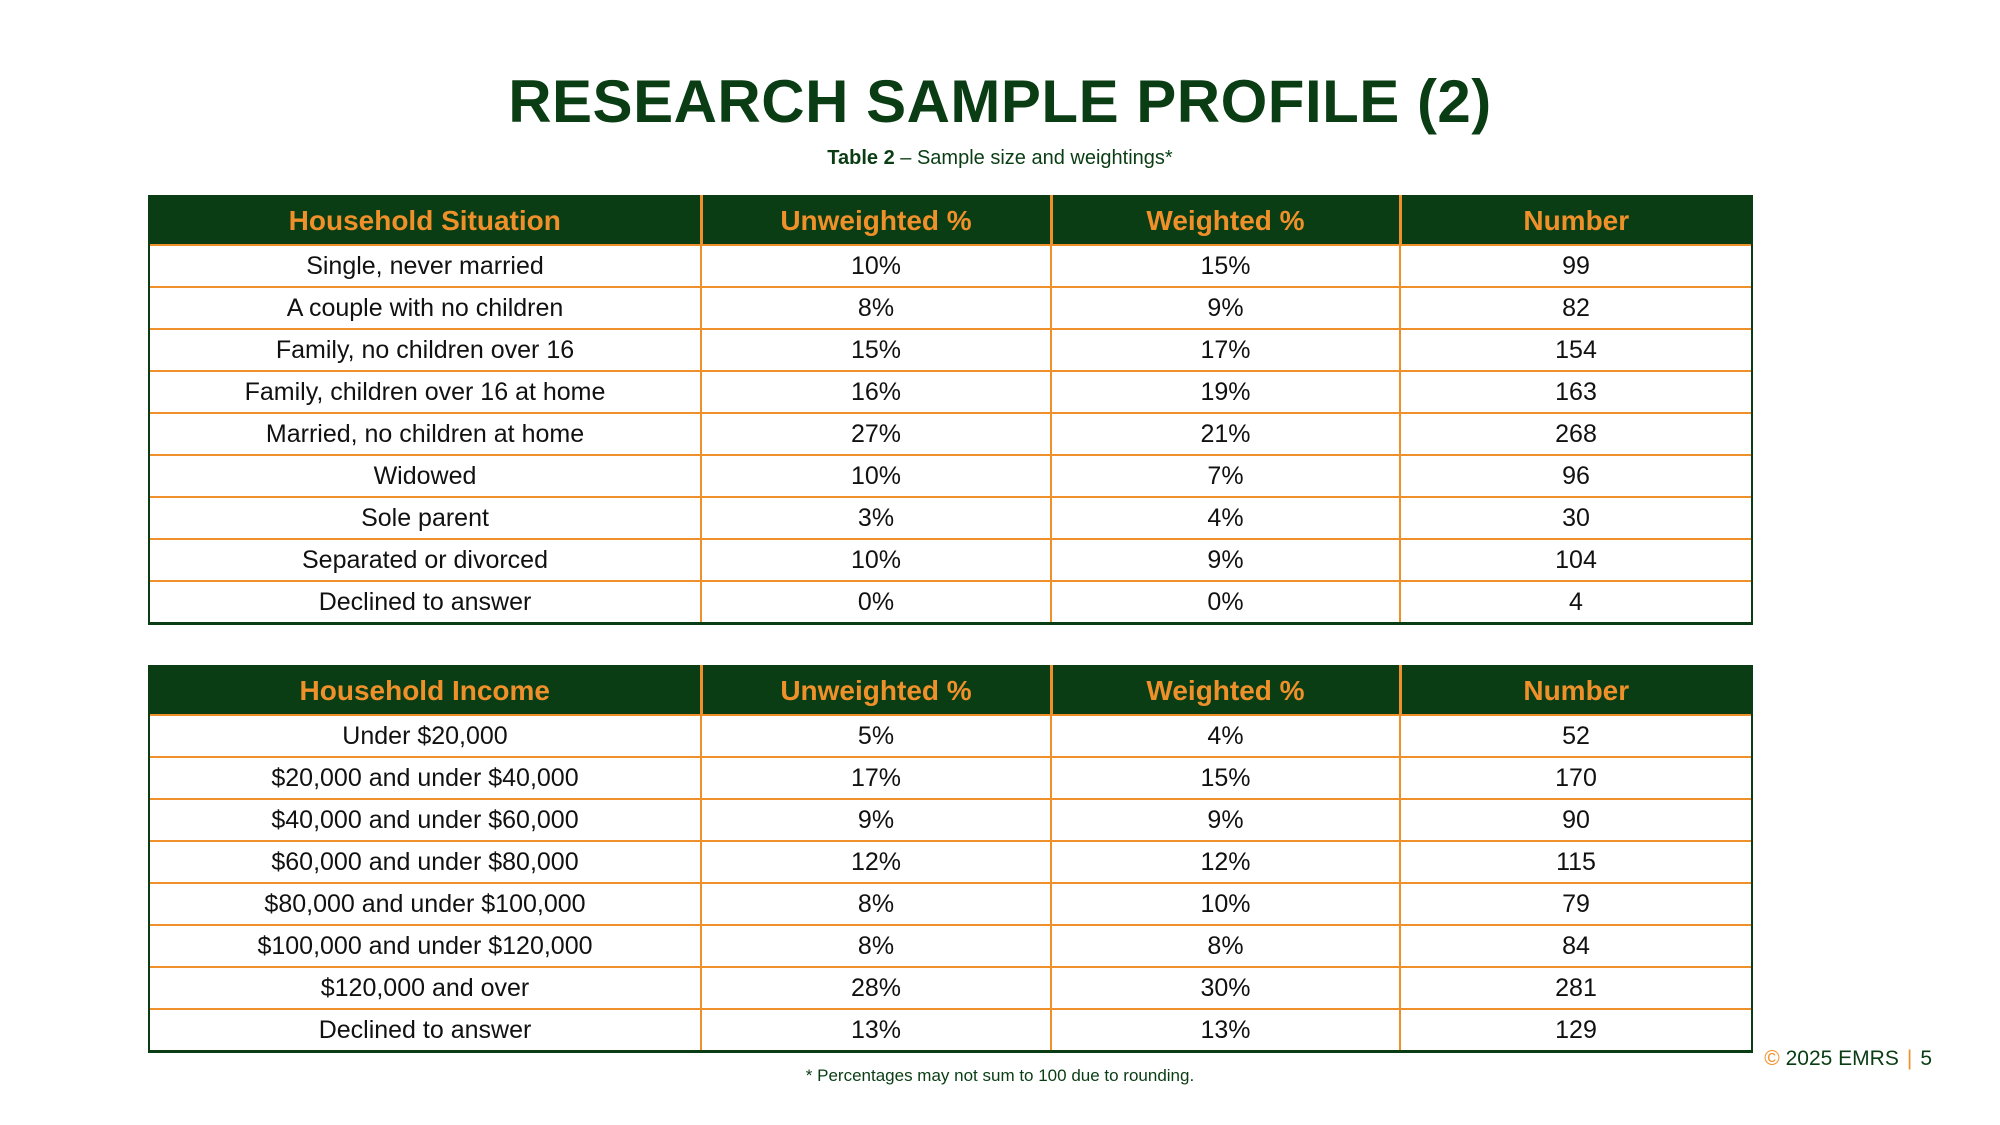 This screenshot has height=1125, width=2000. I want to click on value-cell: 99, so click(1576, 265).